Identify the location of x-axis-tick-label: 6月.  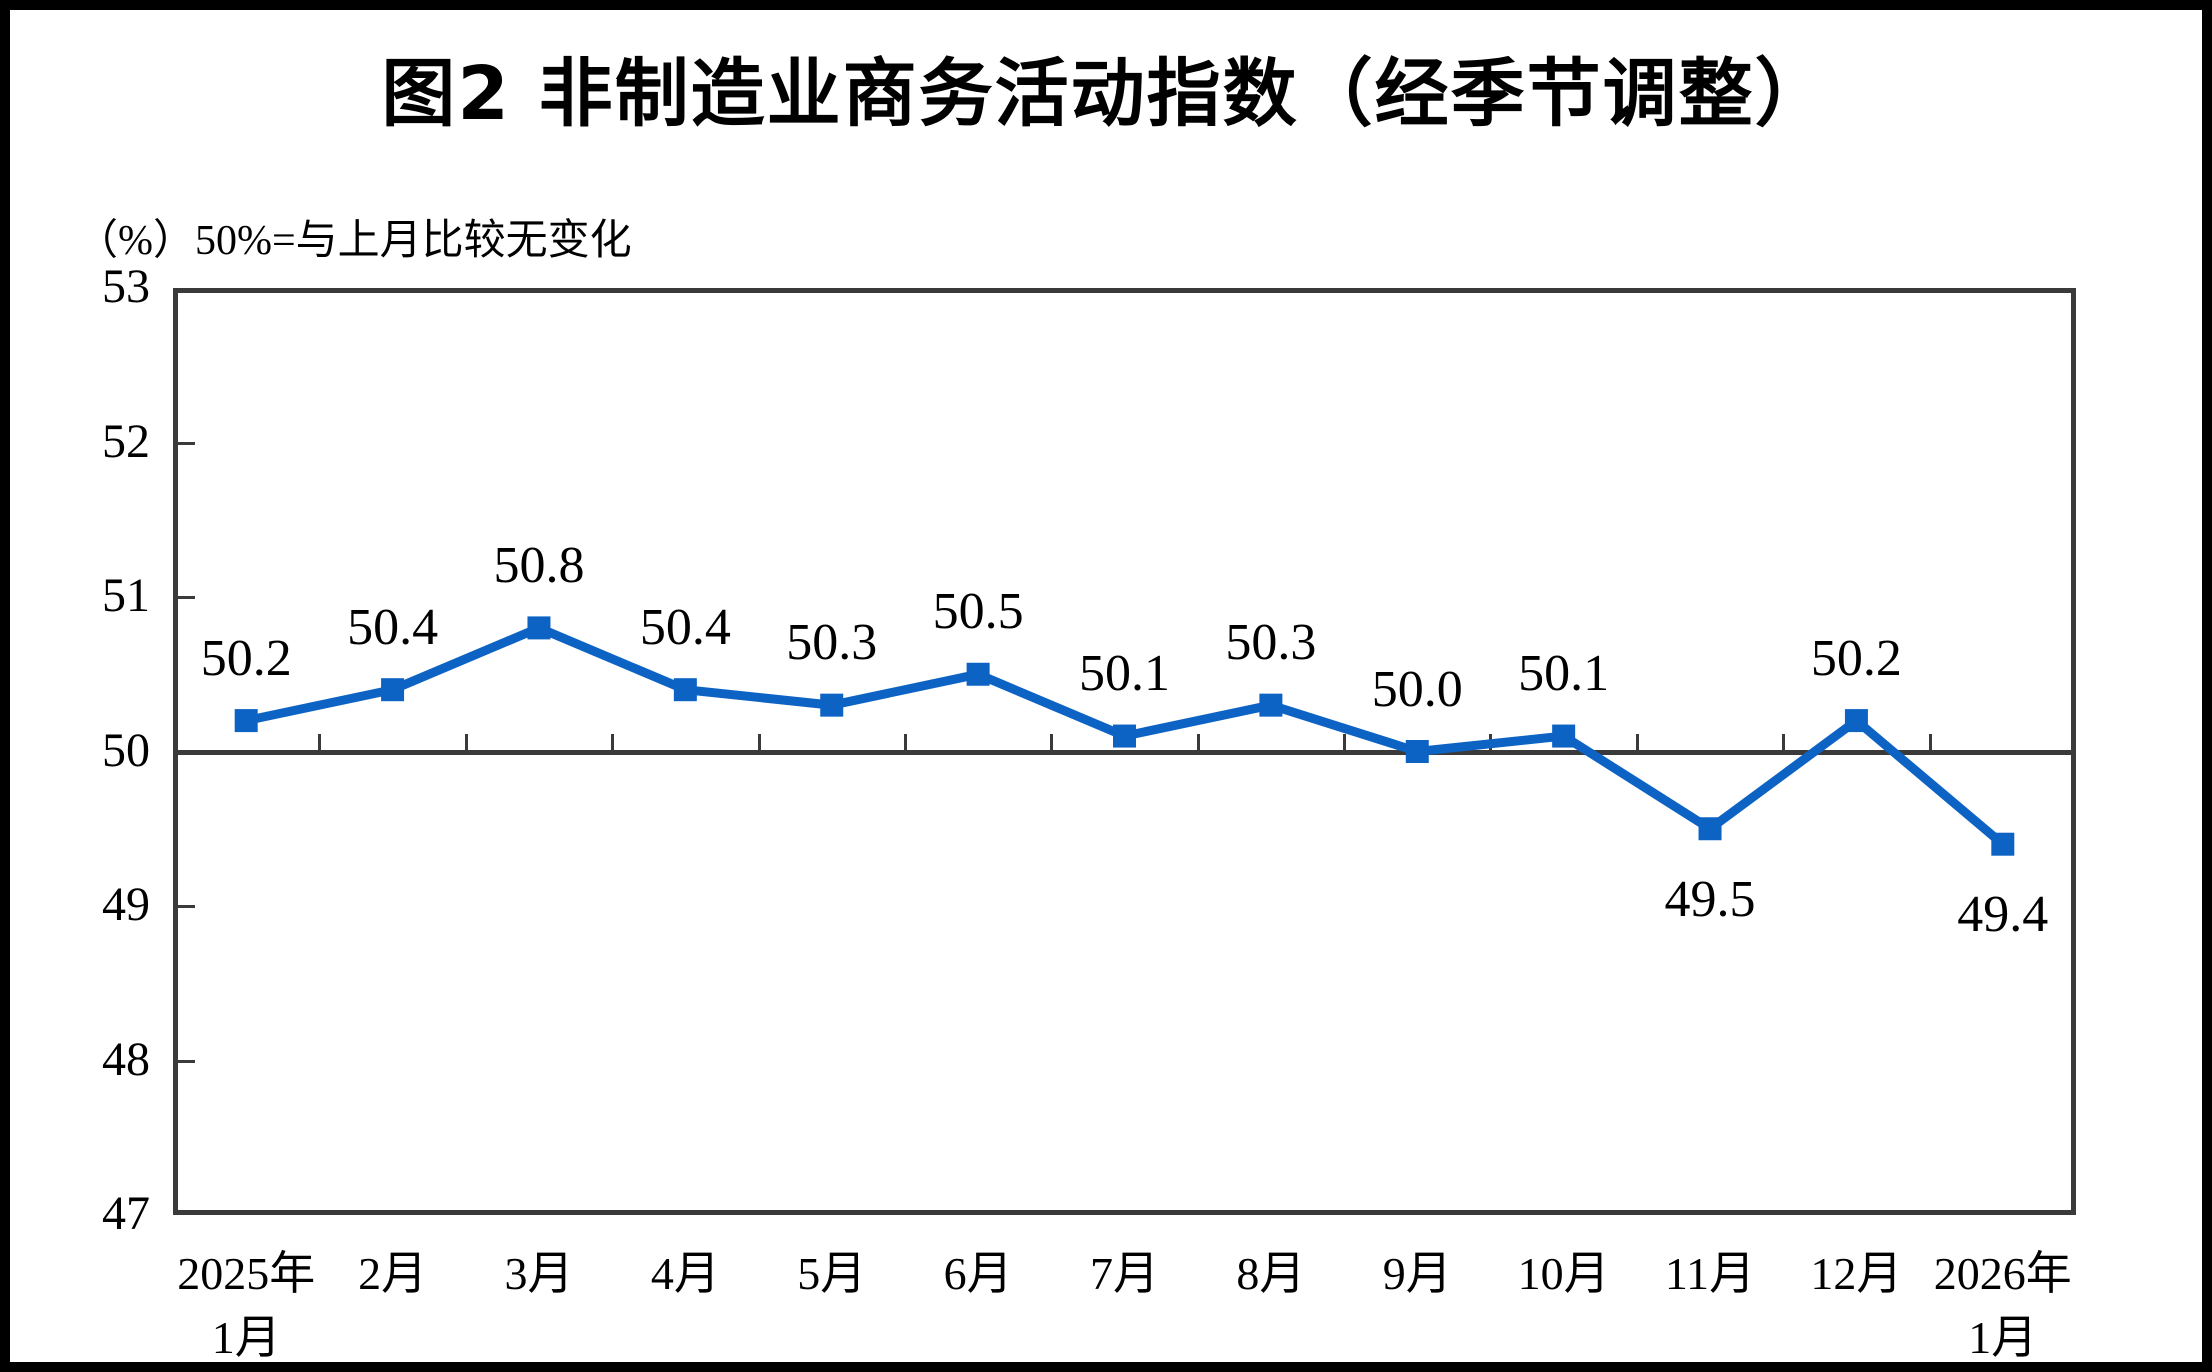
(978, 1273).